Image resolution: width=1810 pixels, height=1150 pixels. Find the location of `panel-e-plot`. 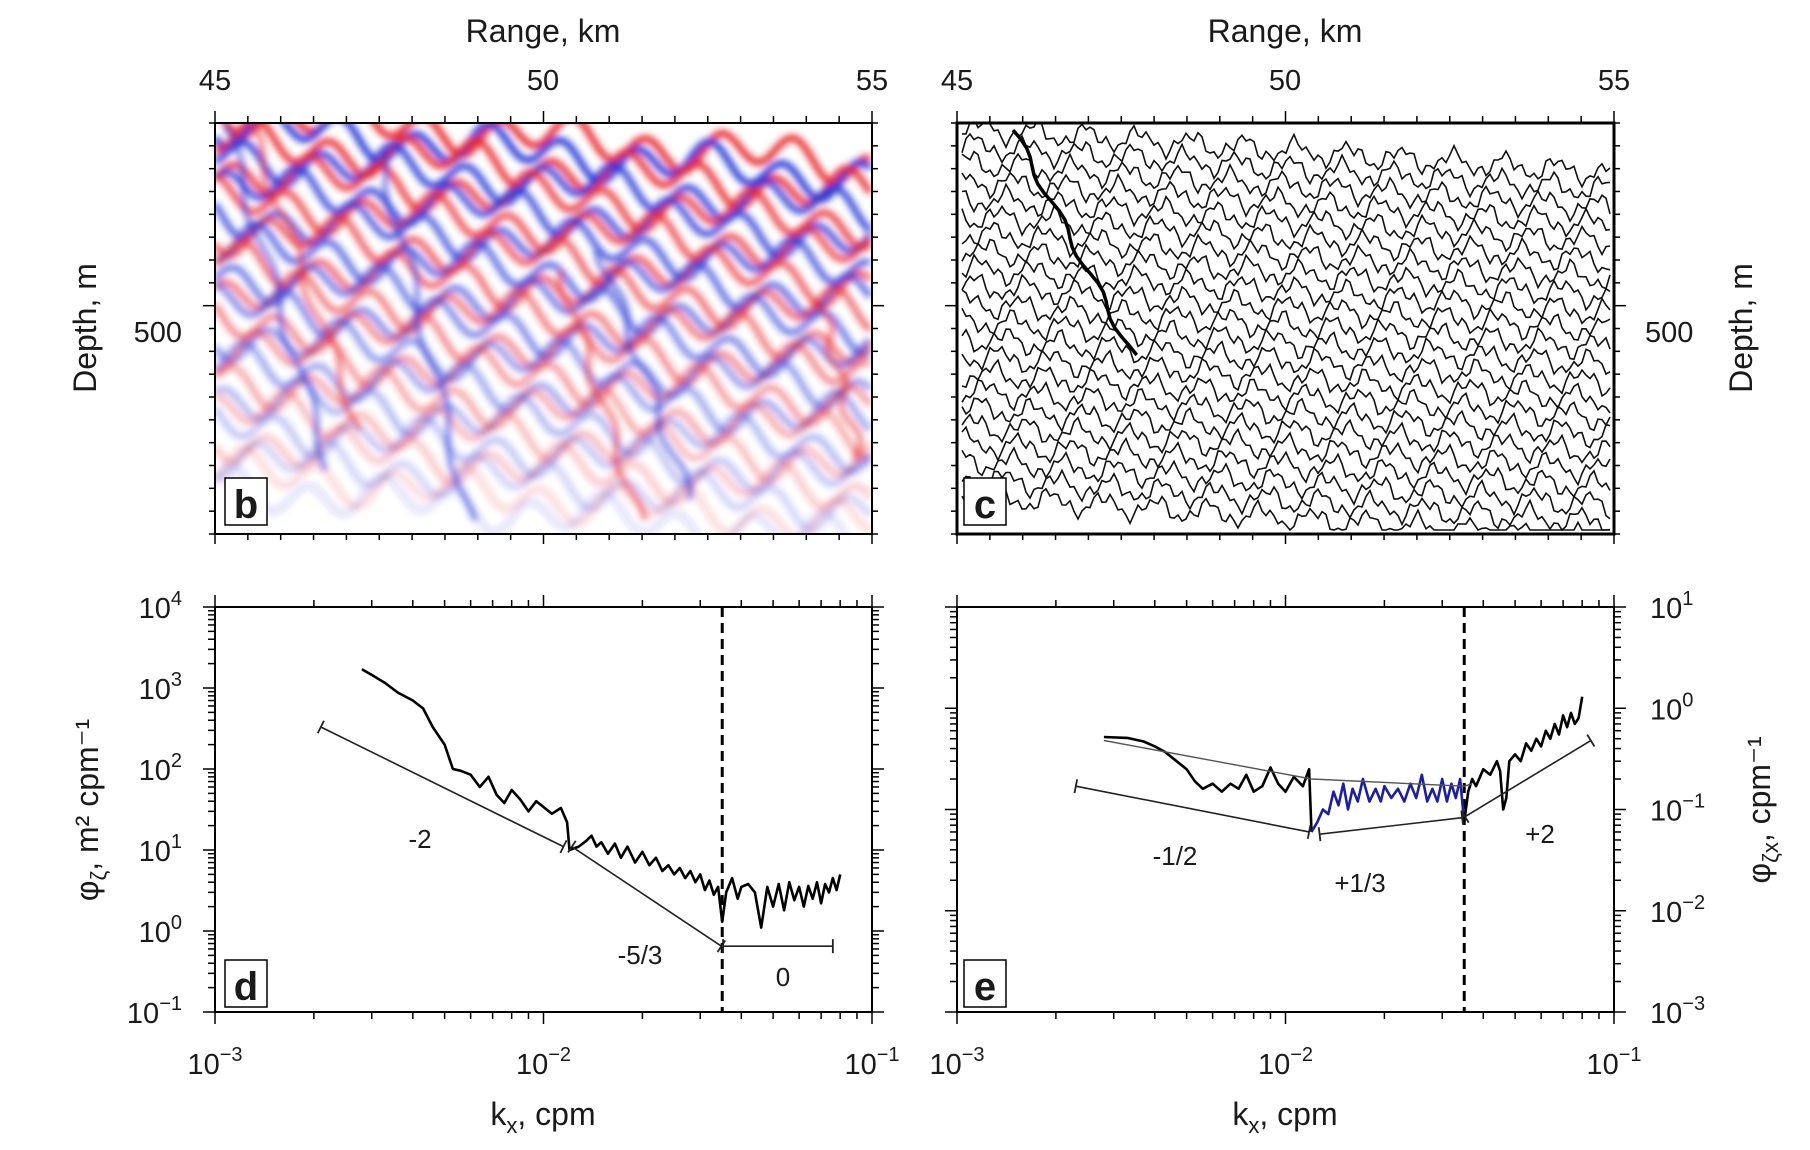

panel-e-plot is located at coordinates (1343, 809).